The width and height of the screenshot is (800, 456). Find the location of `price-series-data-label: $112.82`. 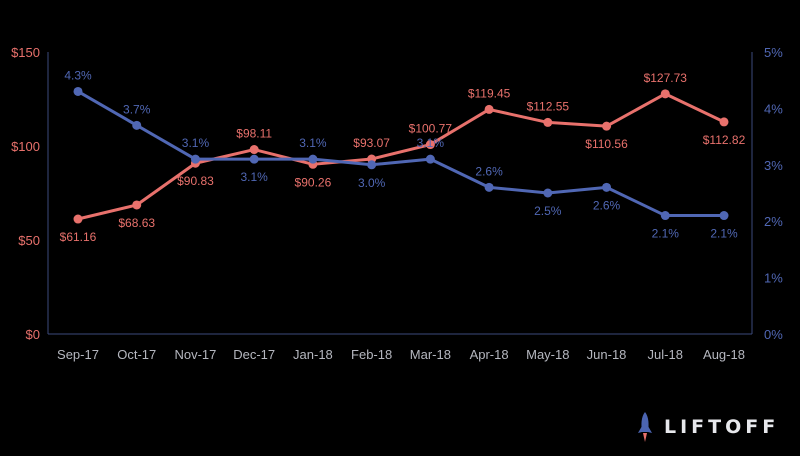

price-series-data-label: $112.82 is located at coordinates (724, 140).